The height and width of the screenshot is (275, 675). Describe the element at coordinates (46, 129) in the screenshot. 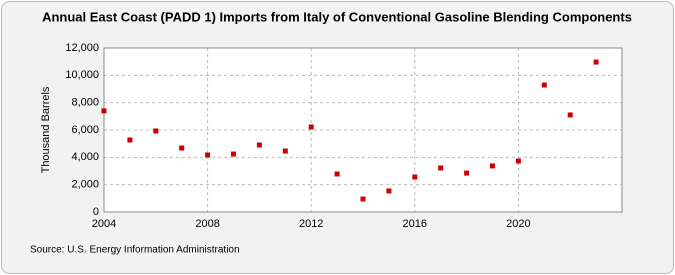

I see `y-axis-label: Thousand Barrels` at that location.